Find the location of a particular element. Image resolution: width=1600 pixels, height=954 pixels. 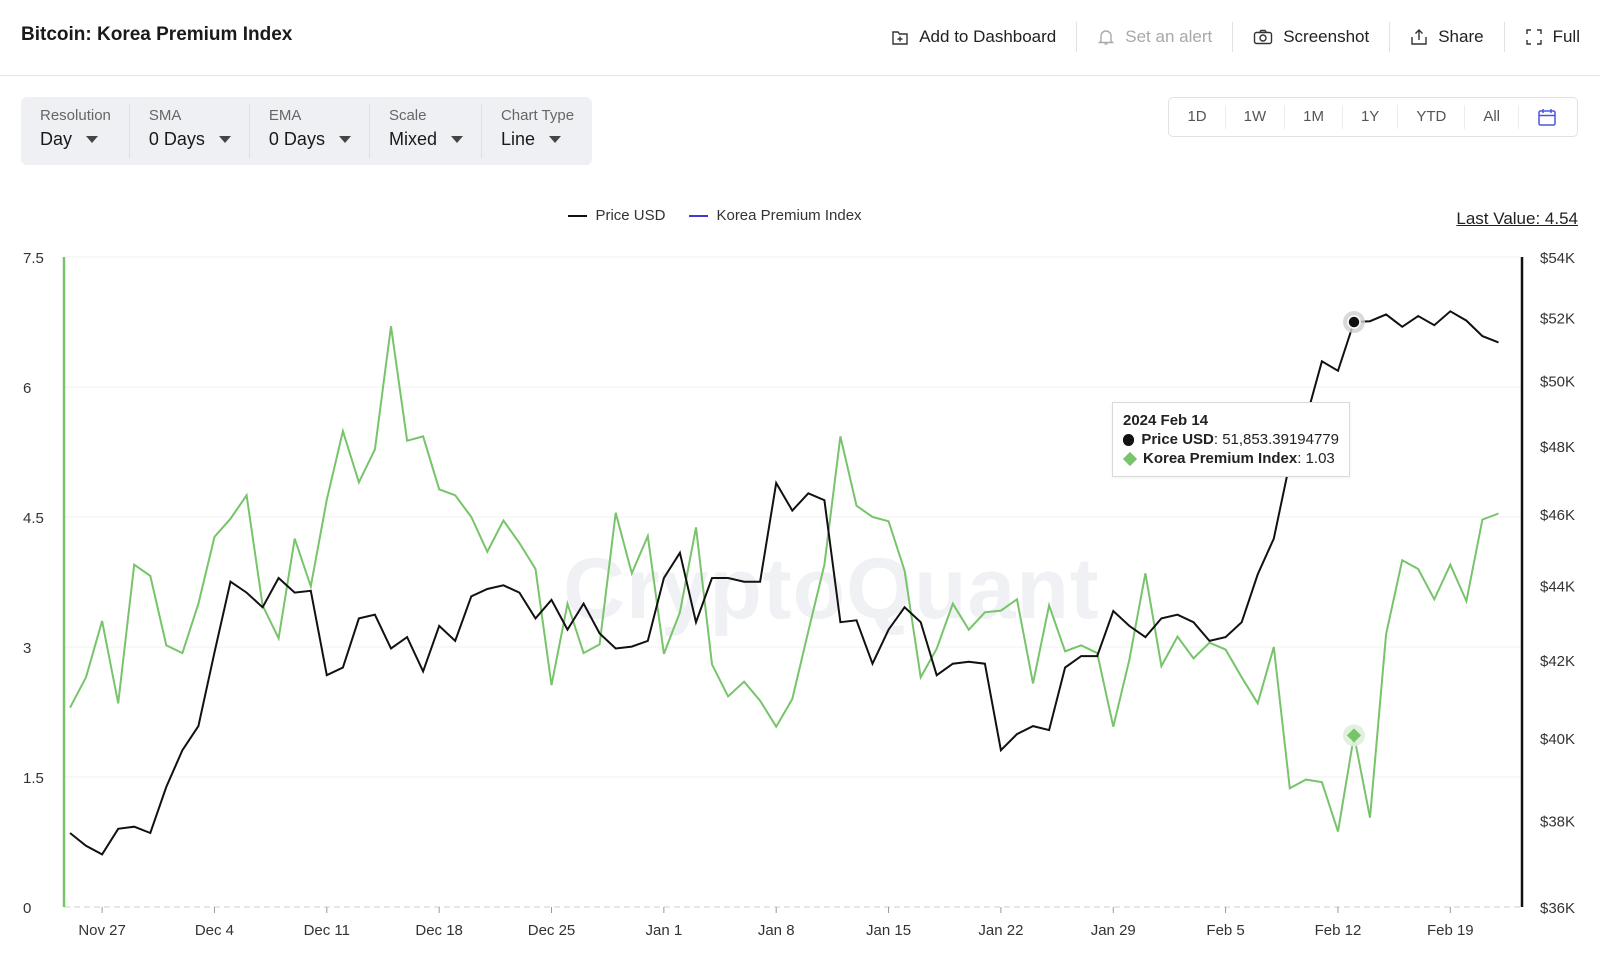

scale-select: Scale Mixed is located at coordinates (426, 131).